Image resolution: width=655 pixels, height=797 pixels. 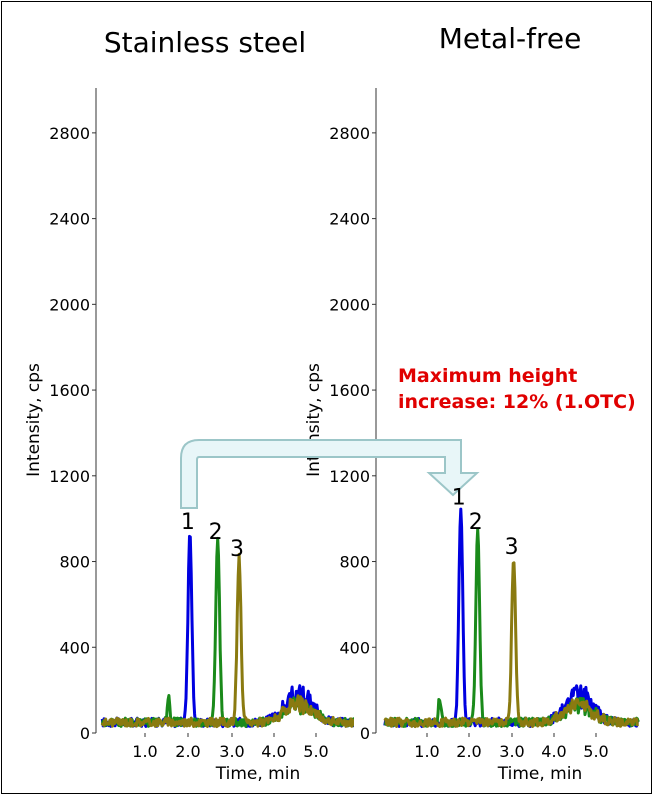 I want to click on right-traces, so click(x=511, y=618).